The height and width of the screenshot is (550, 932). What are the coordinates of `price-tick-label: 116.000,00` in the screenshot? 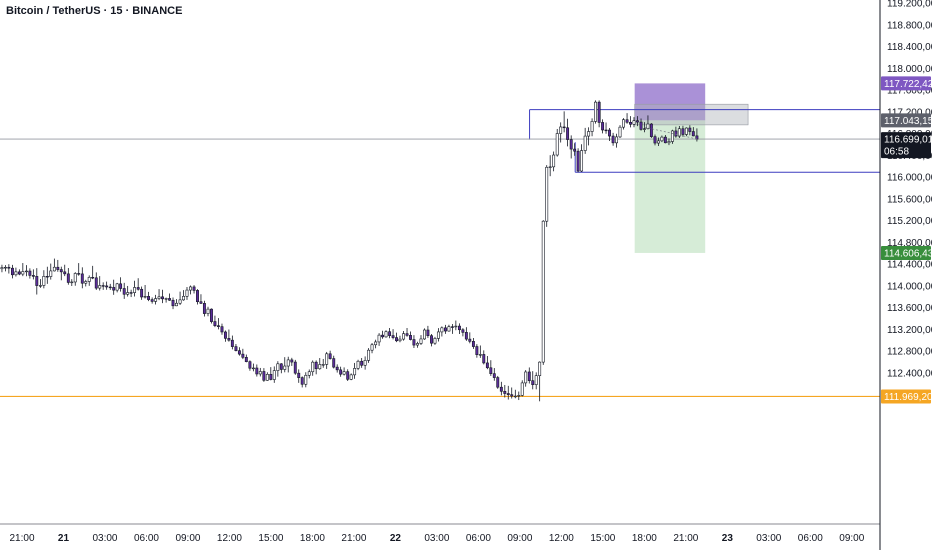 It's located at (909, 178).